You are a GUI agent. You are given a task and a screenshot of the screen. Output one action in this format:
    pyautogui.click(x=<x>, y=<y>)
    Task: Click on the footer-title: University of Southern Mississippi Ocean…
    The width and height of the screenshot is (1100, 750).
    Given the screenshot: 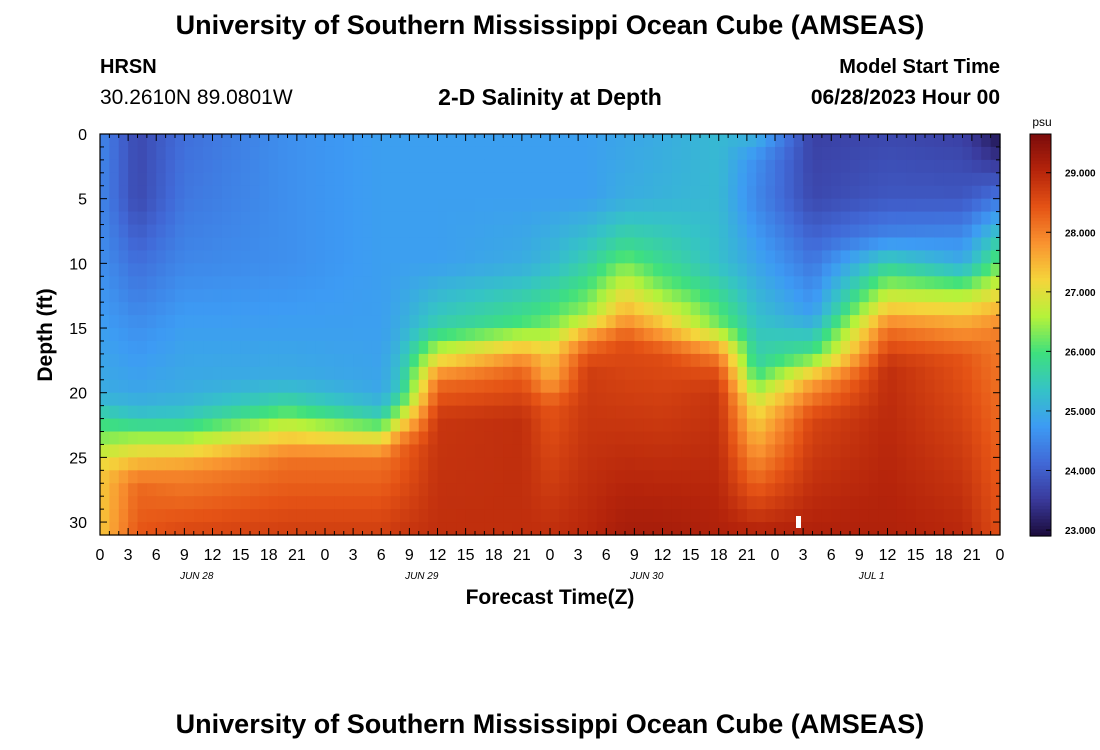 What is the action you would take?
    pyautogui.click(x=550, y=724)
    